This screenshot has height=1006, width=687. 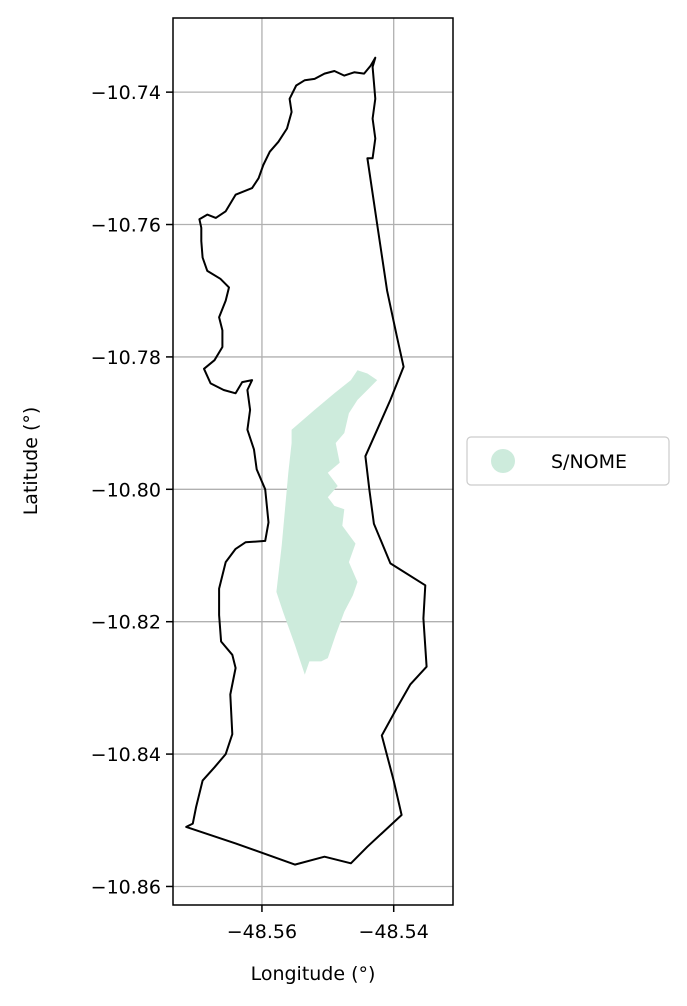 I want to click on x-tick-label-0: −48.56, so click(x=262, y=932).